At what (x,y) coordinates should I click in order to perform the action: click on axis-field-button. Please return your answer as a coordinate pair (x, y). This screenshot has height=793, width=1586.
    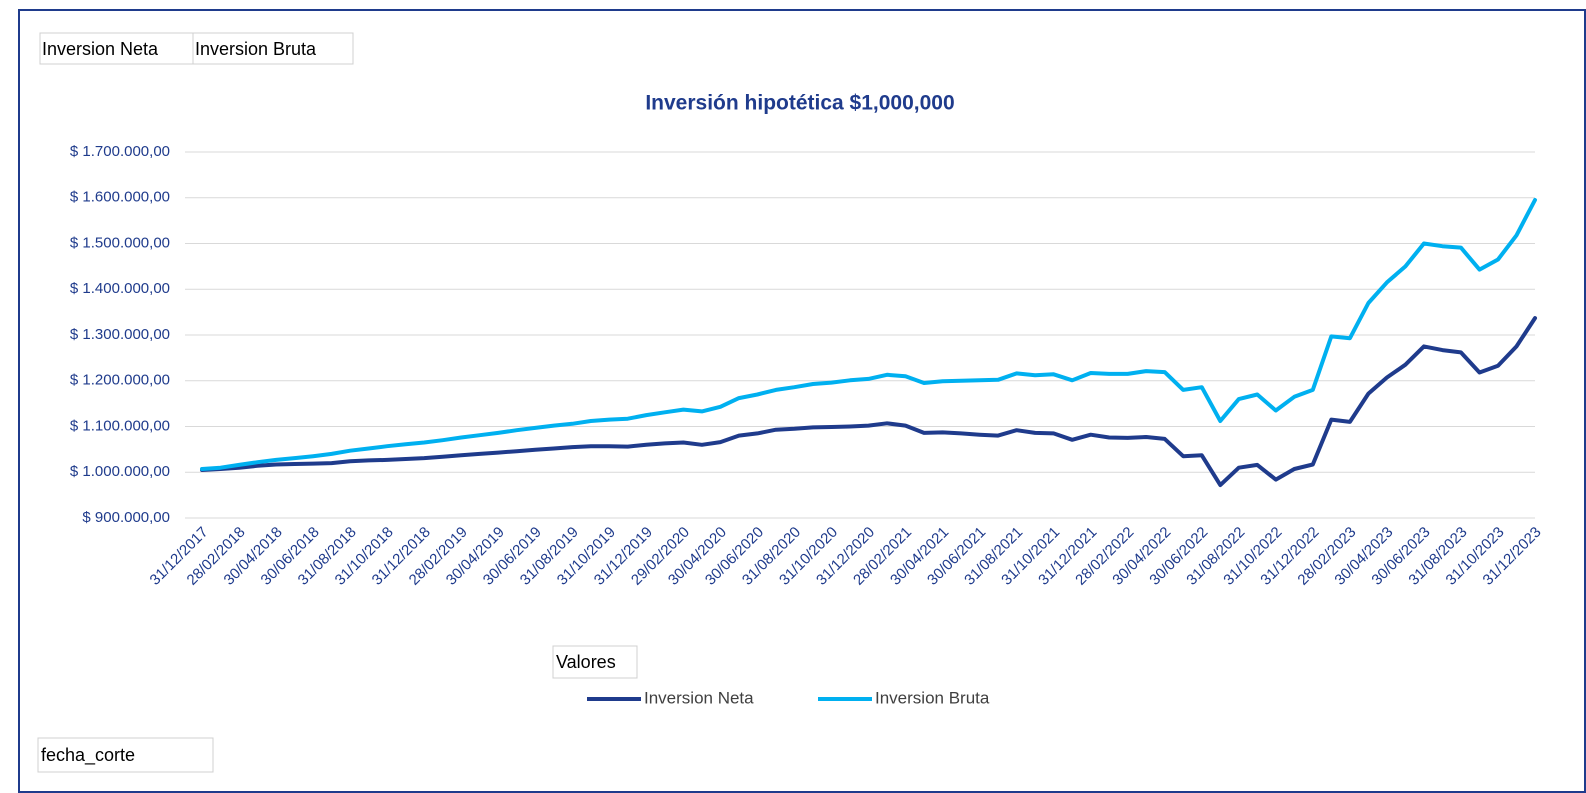
    Looking at the image, I should click on (125, 755).